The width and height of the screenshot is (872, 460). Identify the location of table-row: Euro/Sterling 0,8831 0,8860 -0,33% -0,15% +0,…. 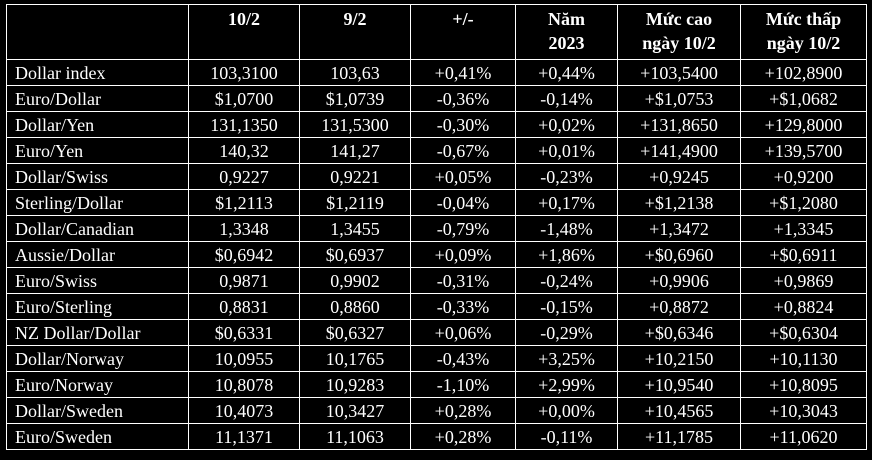
(436, 306).